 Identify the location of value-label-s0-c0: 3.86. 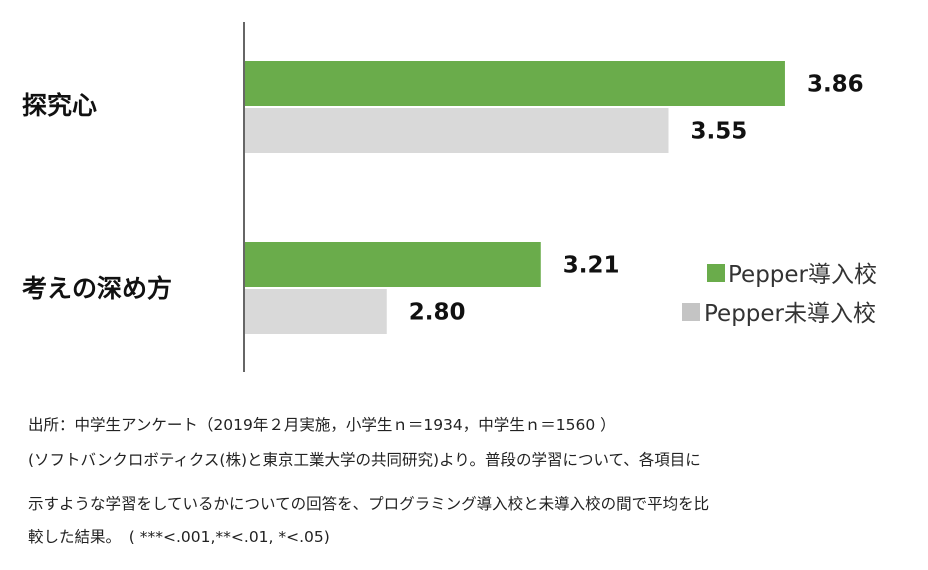
(835, 85).